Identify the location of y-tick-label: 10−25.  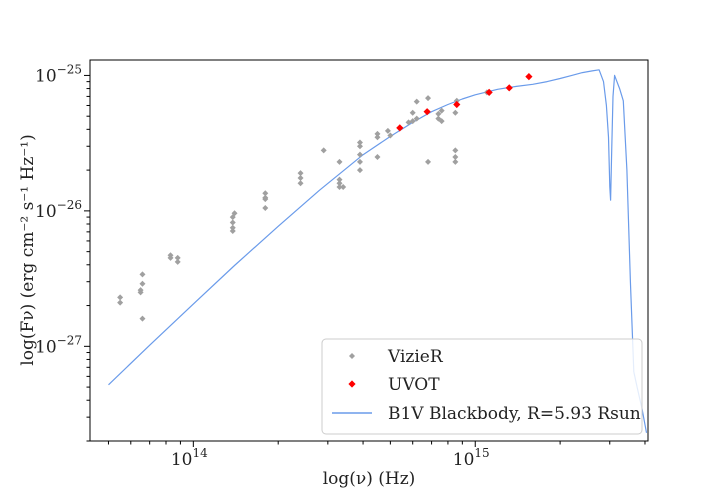
(58, 74).